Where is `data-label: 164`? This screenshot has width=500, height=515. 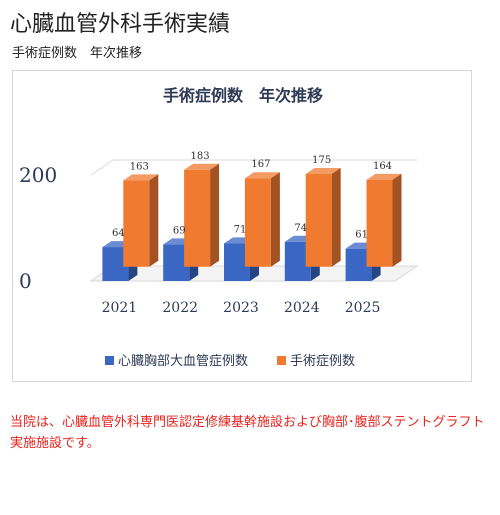
data-label: 164 is located at coordinates (382, 166).